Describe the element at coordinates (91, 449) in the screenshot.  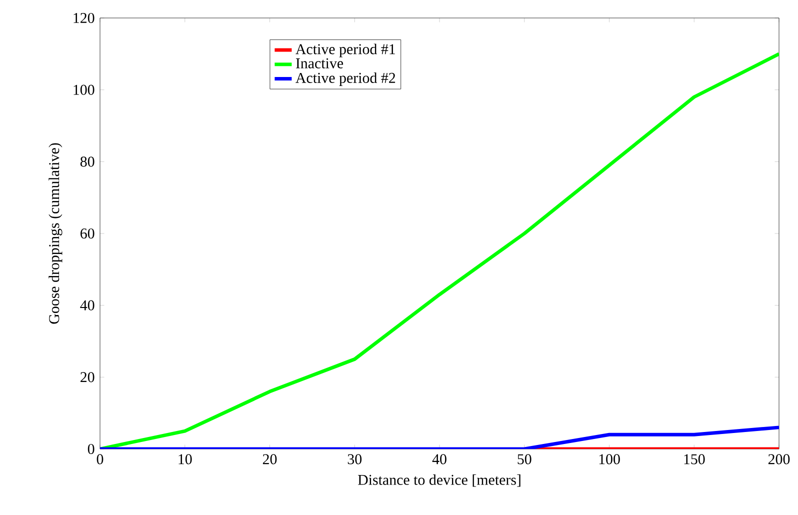
I see `y-tick-label: 0` at that location.